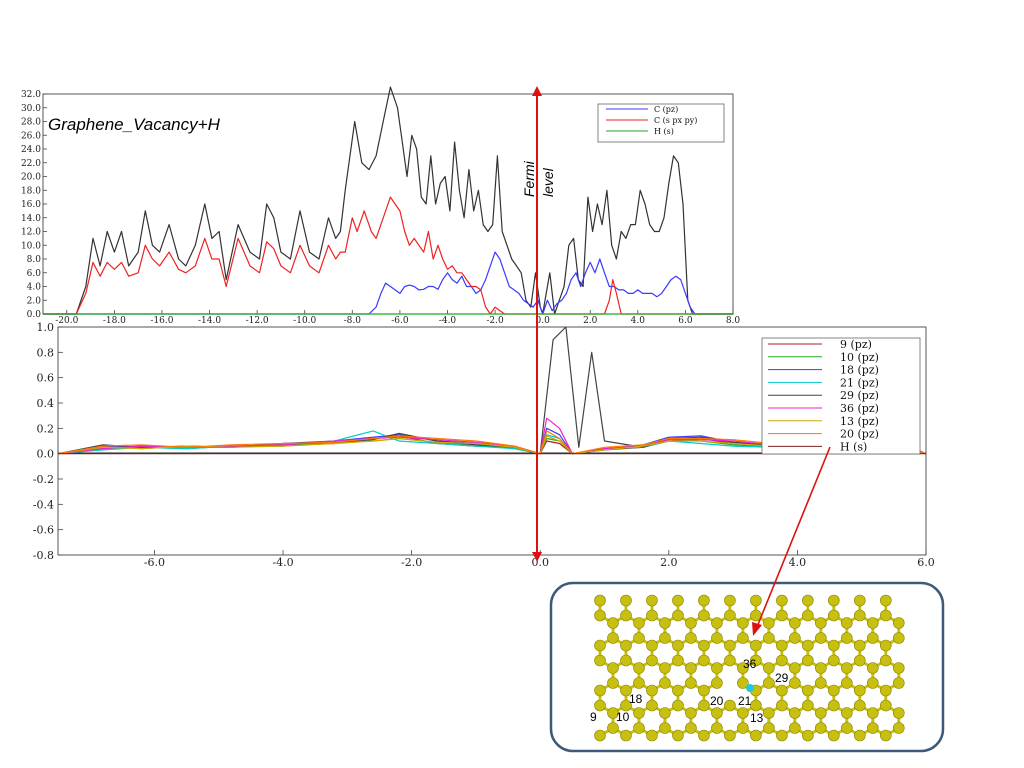  I want to click on top-y-tick-label: 10.0, so click(31, 246).